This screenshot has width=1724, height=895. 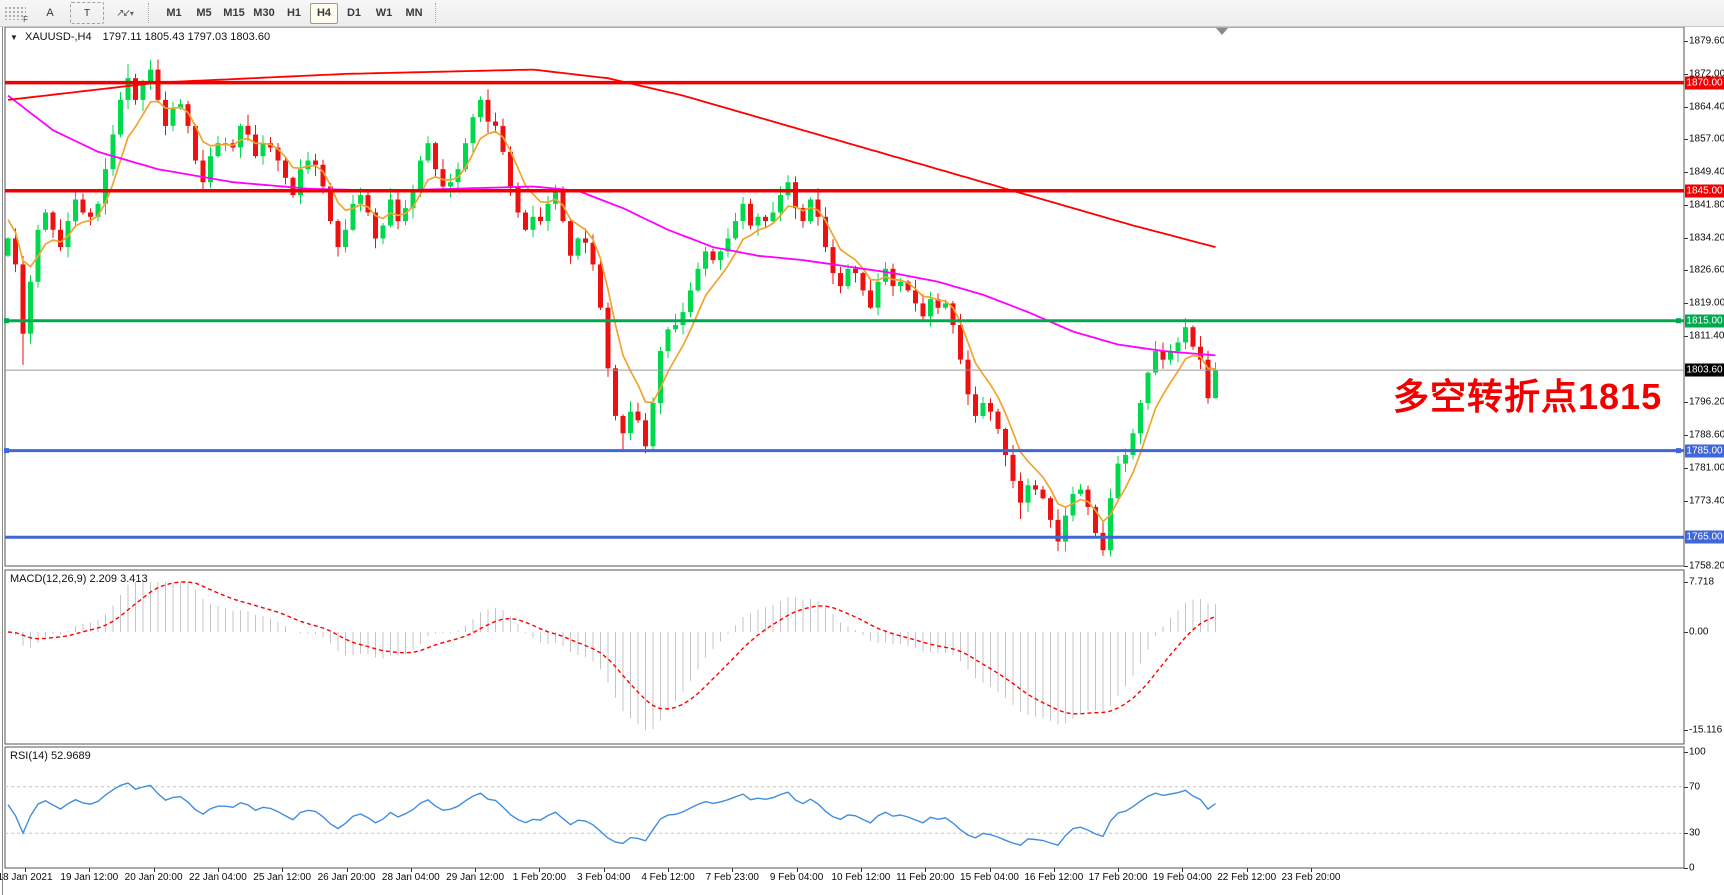 What do you see at coordinates (87, 13) in the screenshot?
I see `text-box-tool-button: T` at bounding box center [87, 13].